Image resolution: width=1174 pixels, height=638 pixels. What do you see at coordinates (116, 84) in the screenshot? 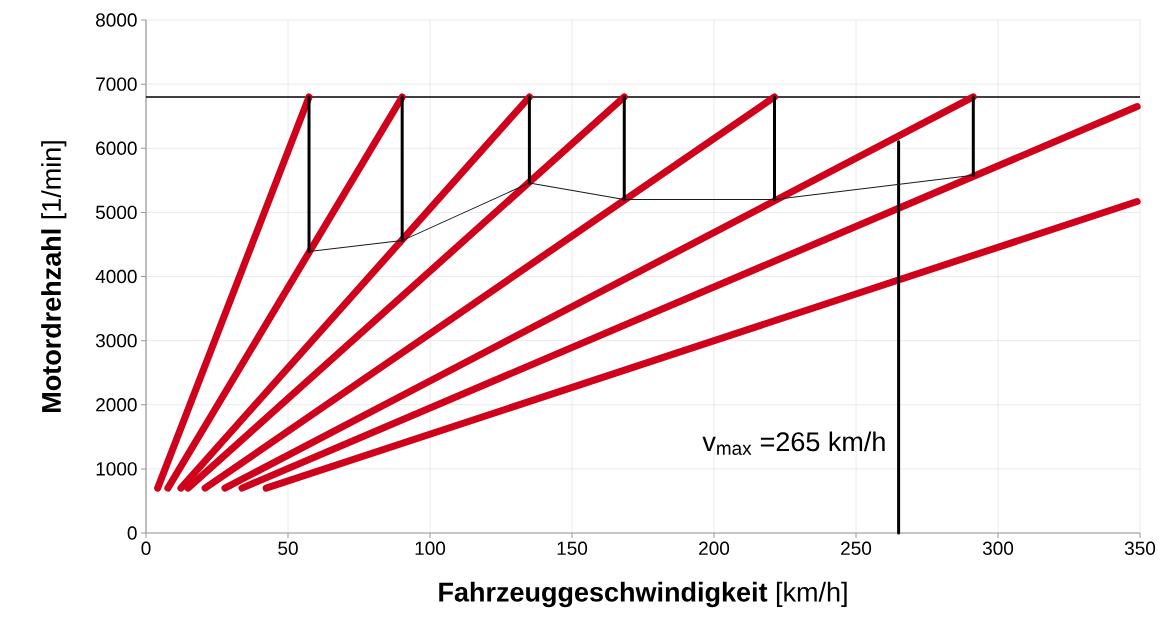
I see `y-tick-label: 7000` at bounding box center [116, 84].